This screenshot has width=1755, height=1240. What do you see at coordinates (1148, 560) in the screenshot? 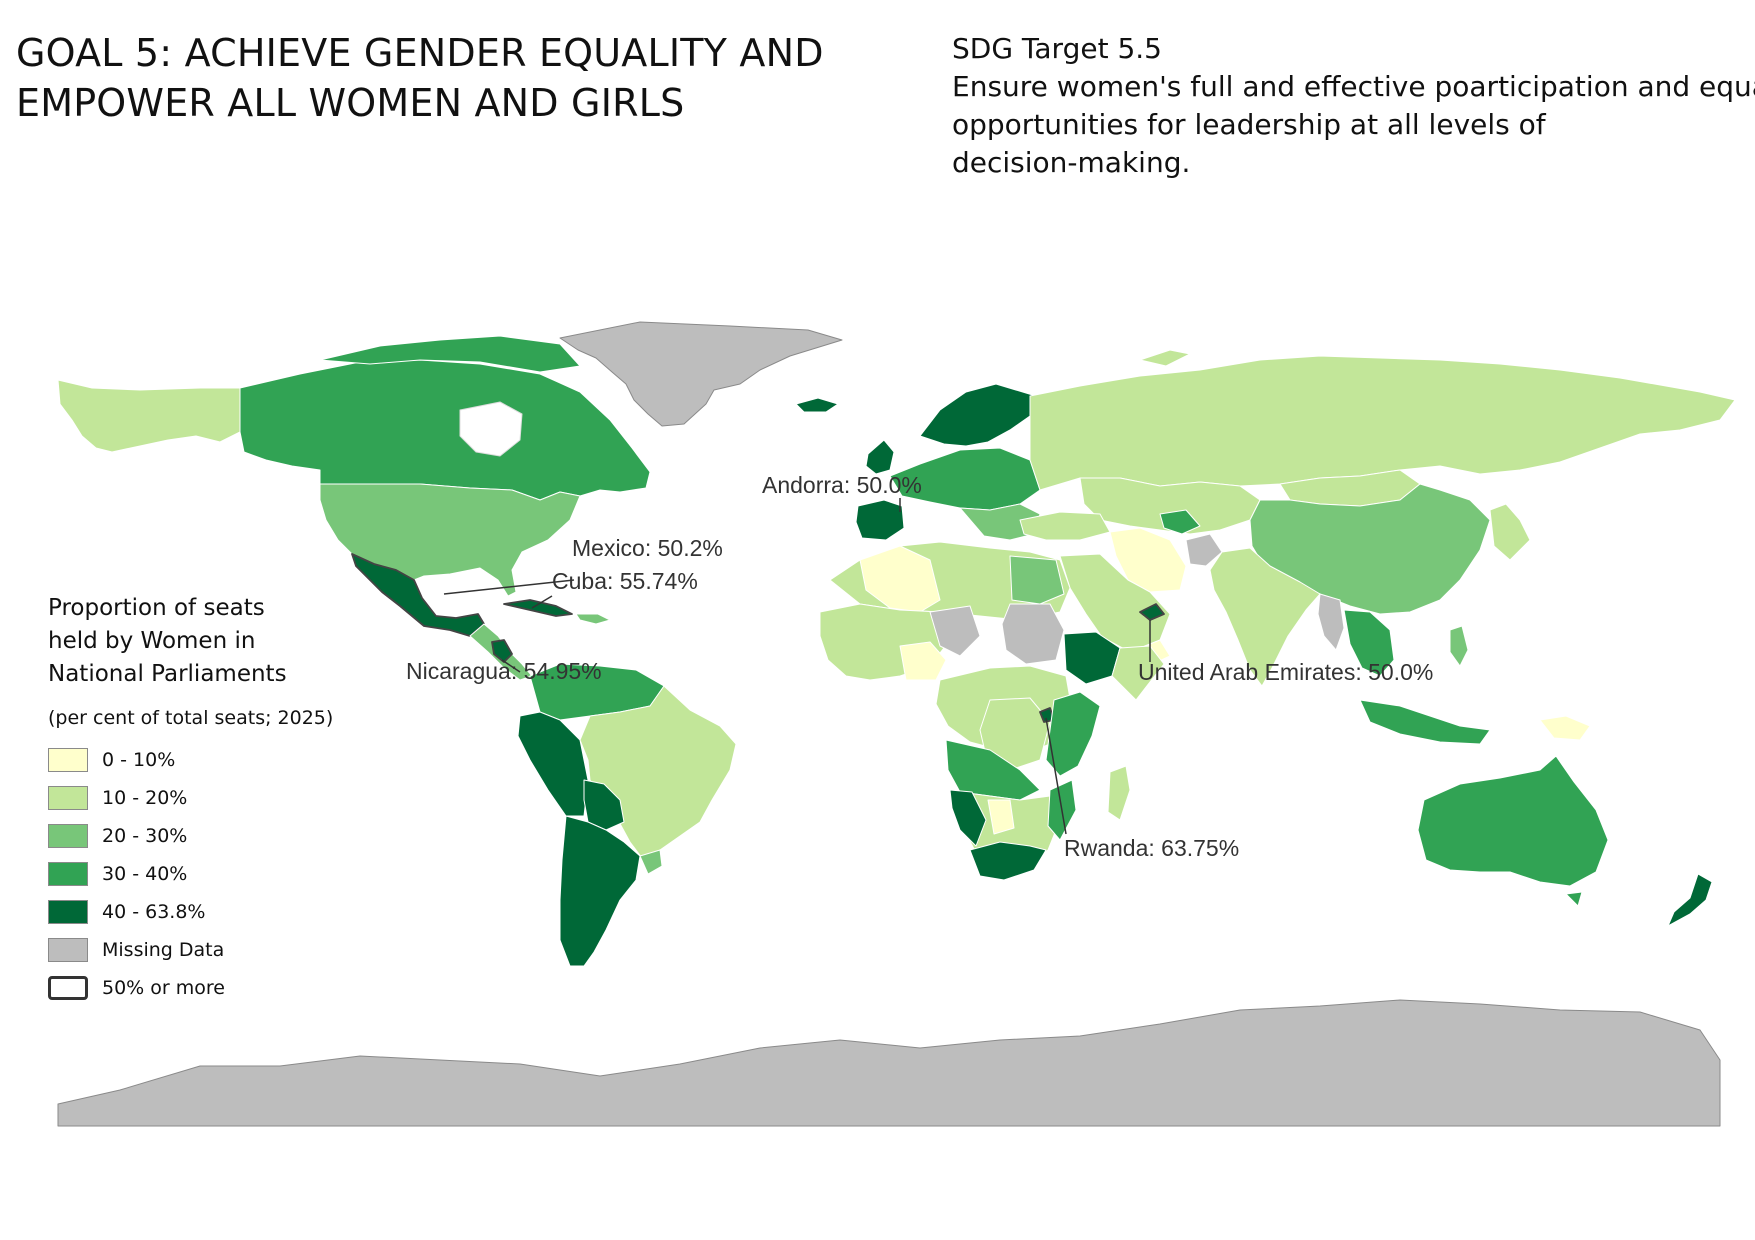
I see `region-iran` at bounding box center [1148, 560].